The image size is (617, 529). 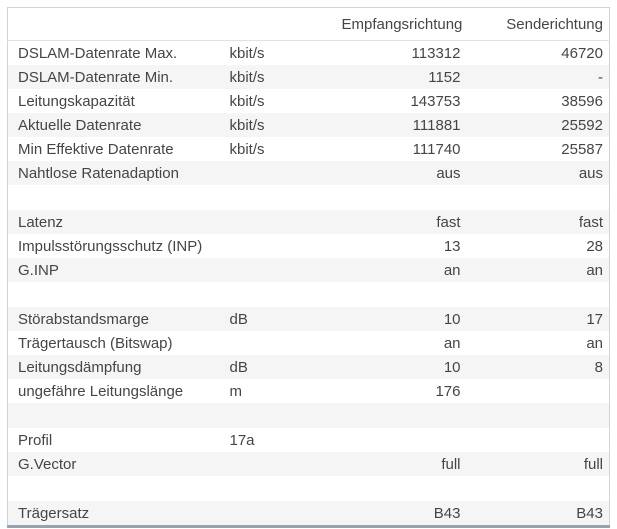 I want to click on cell-label: Trägersatz, so click(x=54, y=513).